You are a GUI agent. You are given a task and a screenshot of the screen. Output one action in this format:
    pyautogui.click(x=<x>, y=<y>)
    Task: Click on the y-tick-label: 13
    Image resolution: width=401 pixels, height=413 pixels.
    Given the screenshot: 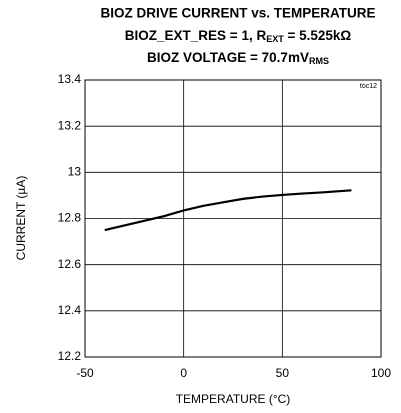 What is the action you would take?
    pyautogui.click(x=75, y=172)
    